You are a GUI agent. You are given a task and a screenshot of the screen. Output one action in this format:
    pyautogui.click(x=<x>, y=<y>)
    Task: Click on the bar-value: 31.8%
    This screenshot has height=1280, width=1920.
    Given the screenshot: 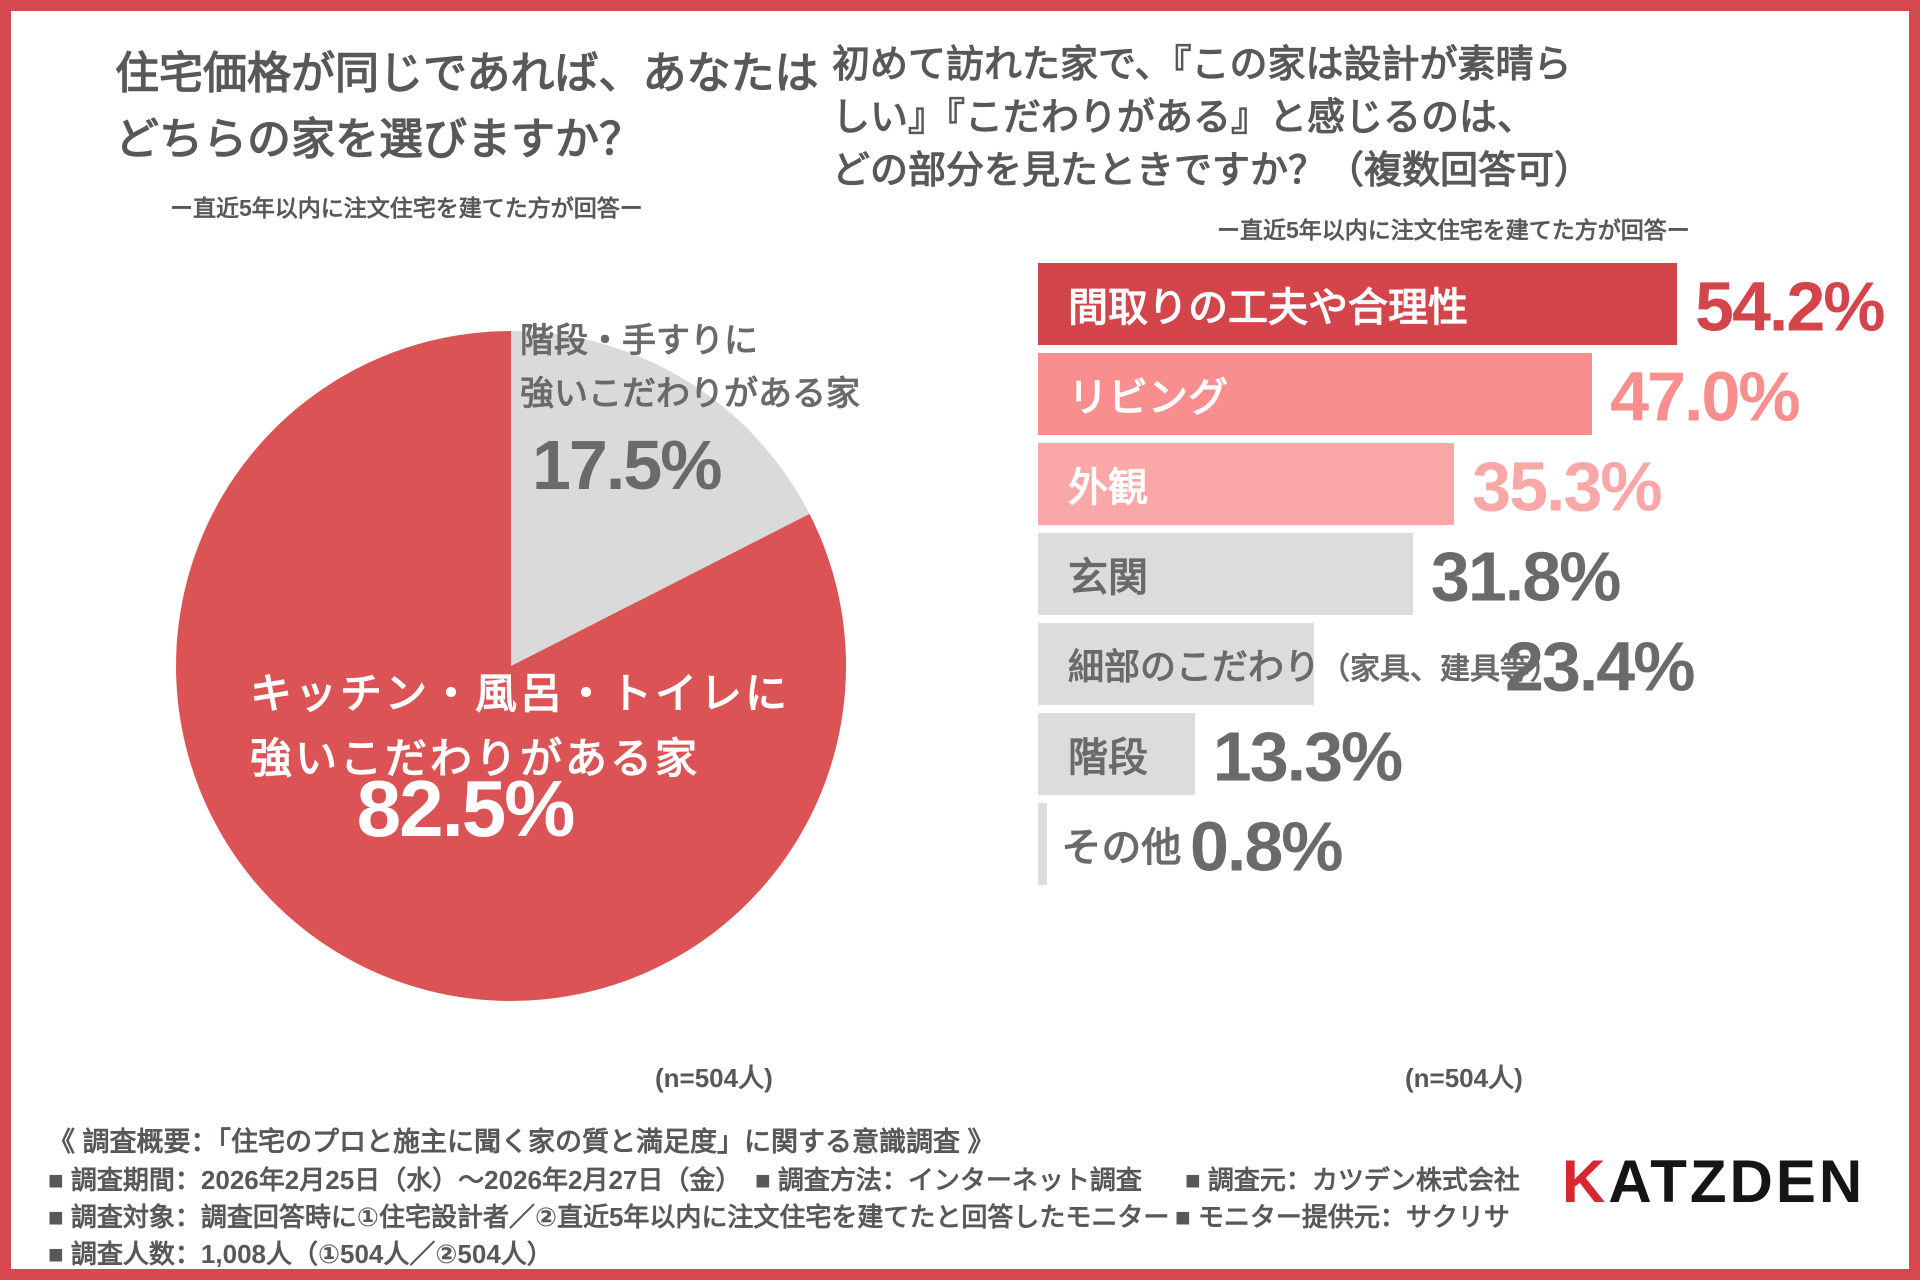 What is the action you would take?
    pyautogui.click(x=1525, y=576)
    